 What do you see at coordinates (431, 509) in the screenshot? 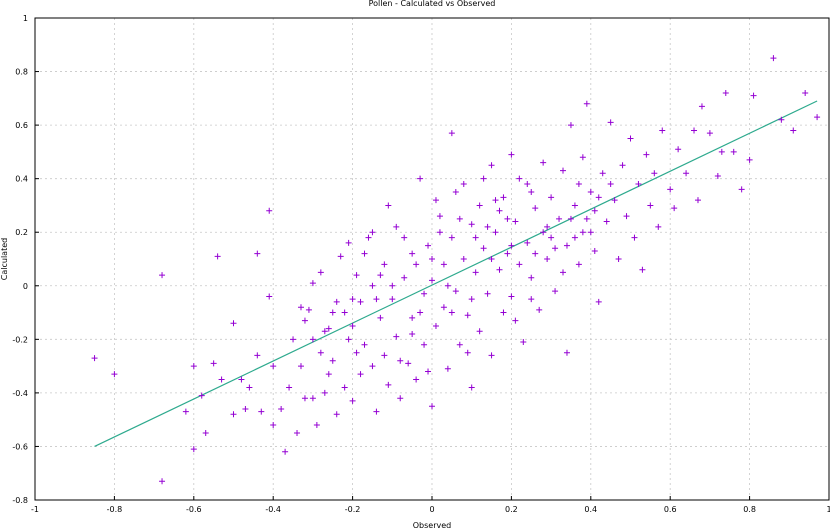
I see `x-tick-label: 0` at bounding box center [431, 509].